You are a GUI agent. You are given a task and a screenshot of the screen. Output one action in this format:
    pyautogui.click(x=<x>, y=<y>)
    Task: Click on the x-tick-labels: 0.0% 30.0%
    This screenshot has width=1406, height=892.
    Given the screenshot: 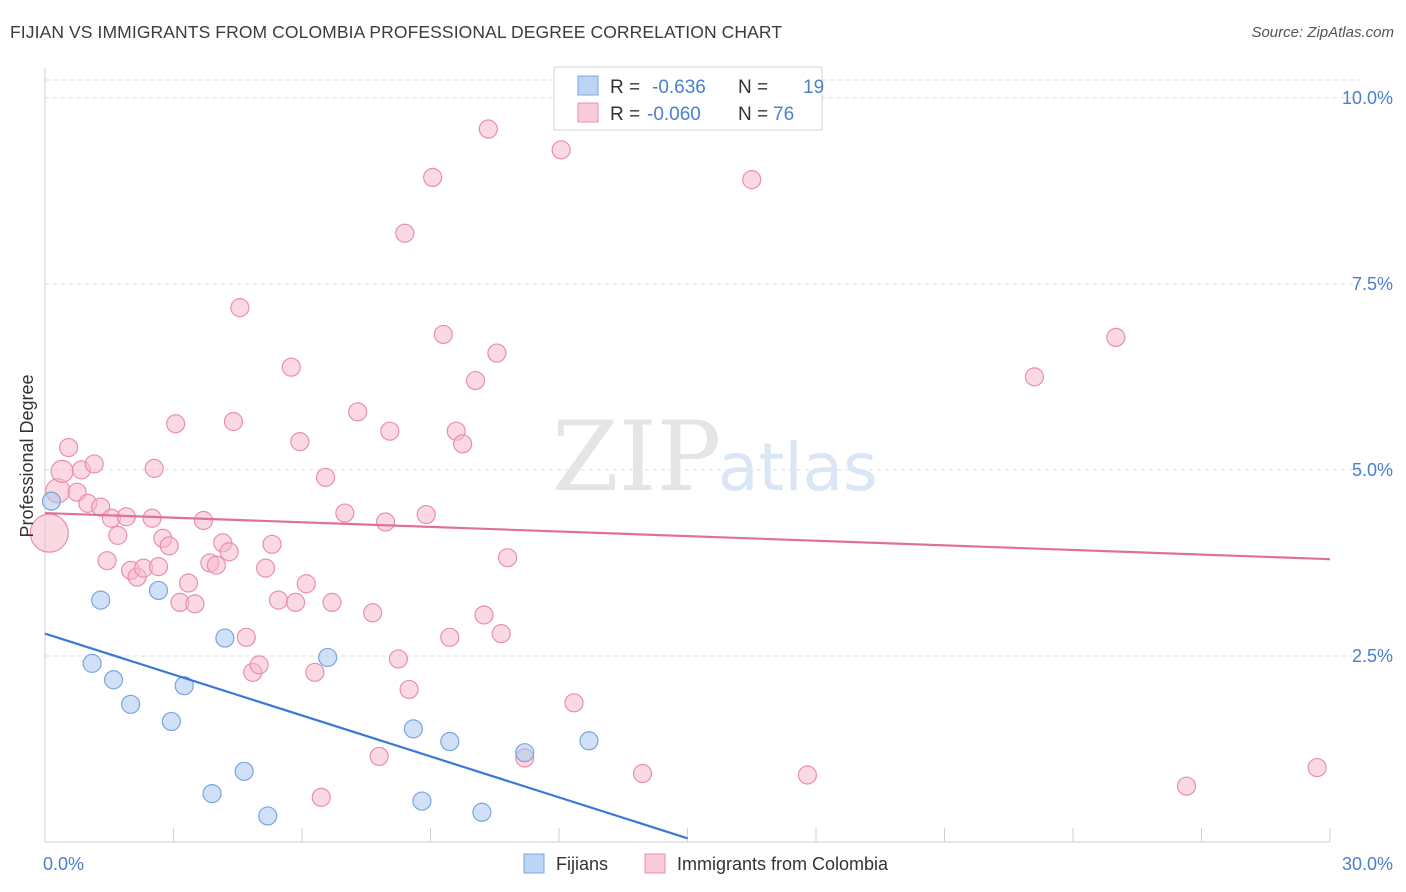 What is the action you would take?
    pyautogui.click(x=718, y=864)
    